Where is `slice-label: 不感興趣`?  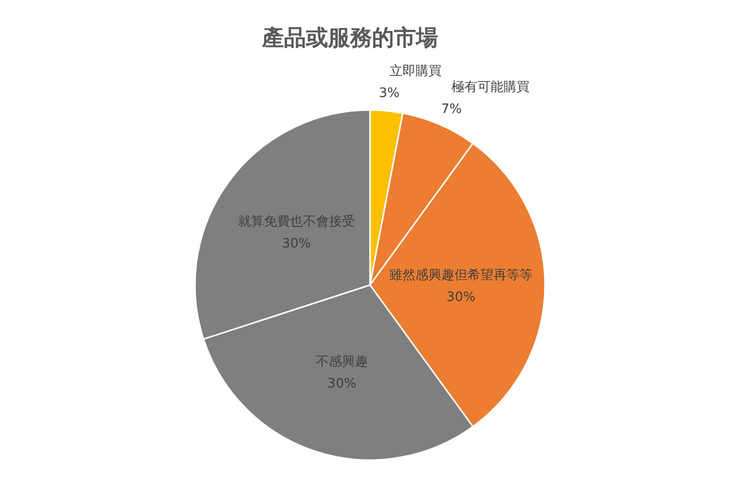
slice-label: 不感興趣 is located at coordinates (342, 362).